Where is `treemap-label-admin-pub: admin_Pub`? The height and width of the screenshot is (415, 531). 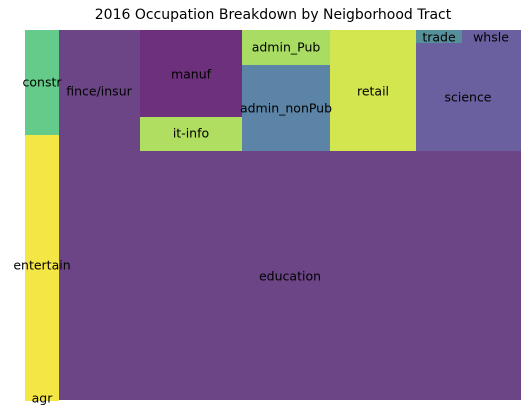
treemap-label-admin-pub: admin_Pub is located at coordinates (286, 47).